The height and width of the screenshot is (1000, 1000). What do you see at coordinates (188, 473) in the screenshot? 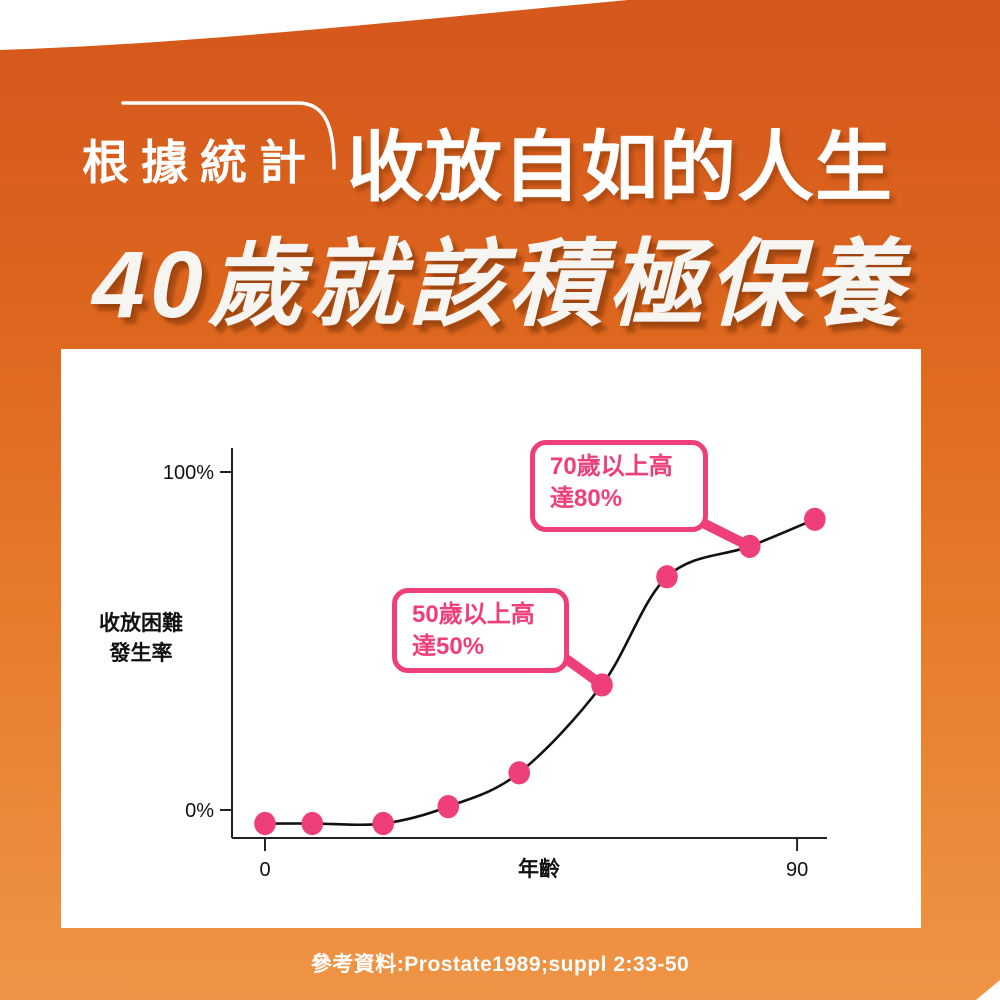
I see `y-tick-label: 100%` at bounding box center [188, 473].